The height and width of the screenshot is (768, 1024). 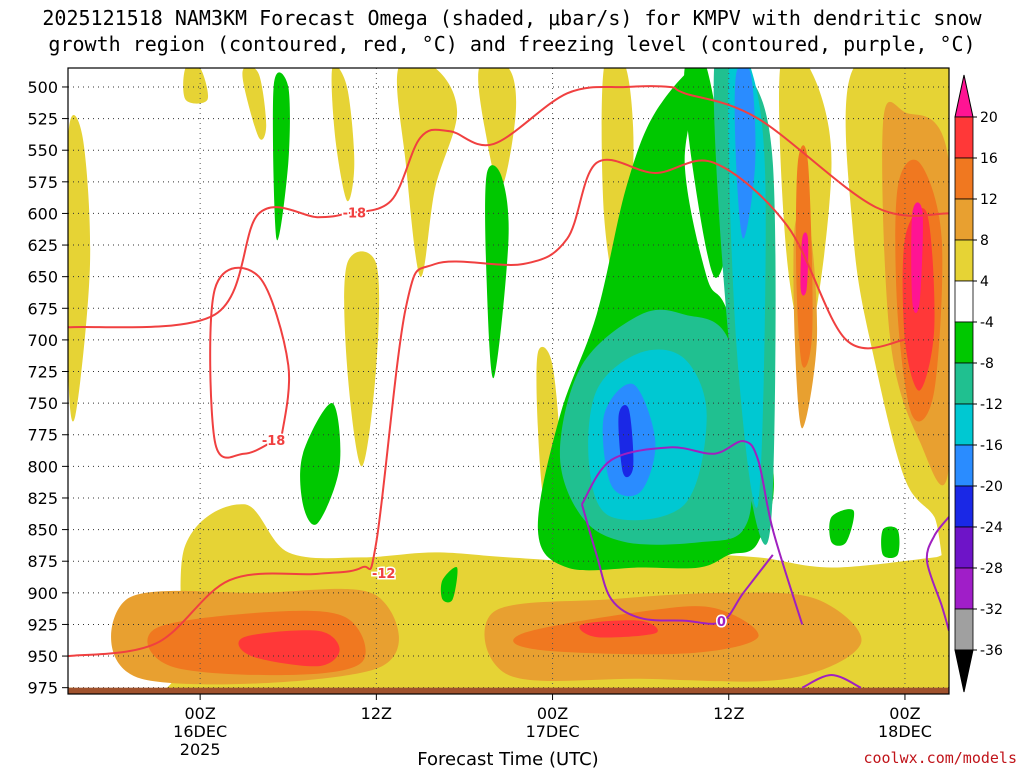 What do you see at coordinates (552, 713) in the screenshot?
I see `x-tick-label-24-0: 00Z` at bounding box center [552, 713].